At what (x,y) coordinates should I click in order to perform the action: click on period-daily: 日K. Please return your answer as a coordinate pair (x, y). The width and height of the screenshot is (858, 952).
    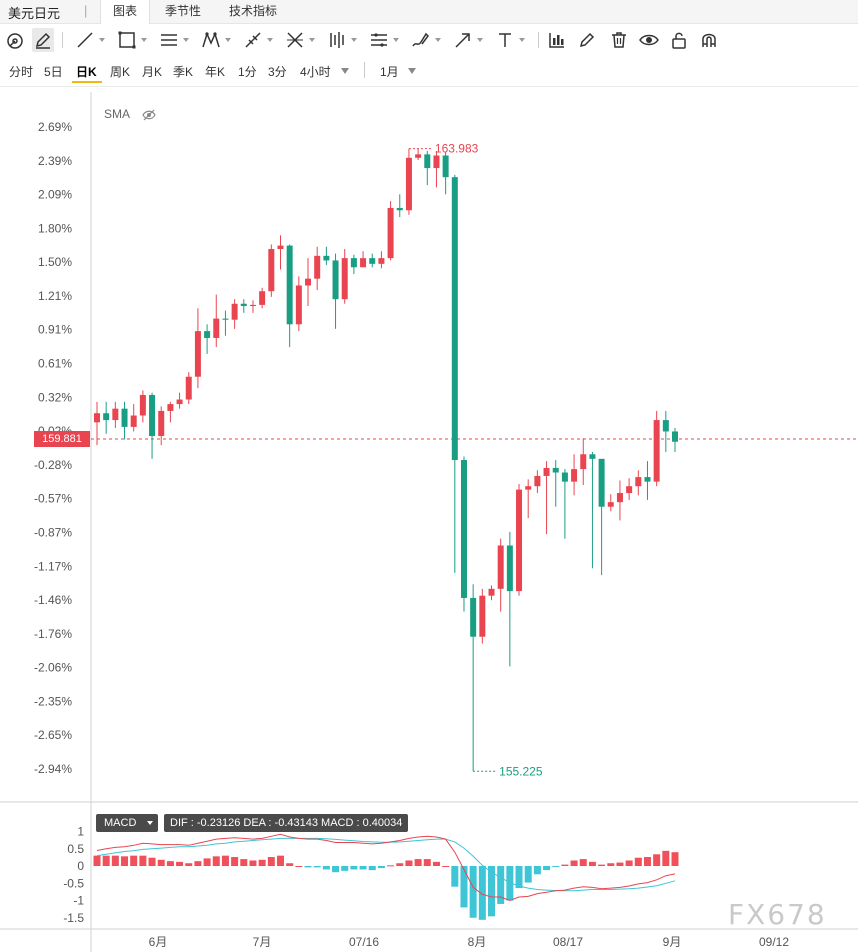
    Looking at the image, I should click on (86, 72).